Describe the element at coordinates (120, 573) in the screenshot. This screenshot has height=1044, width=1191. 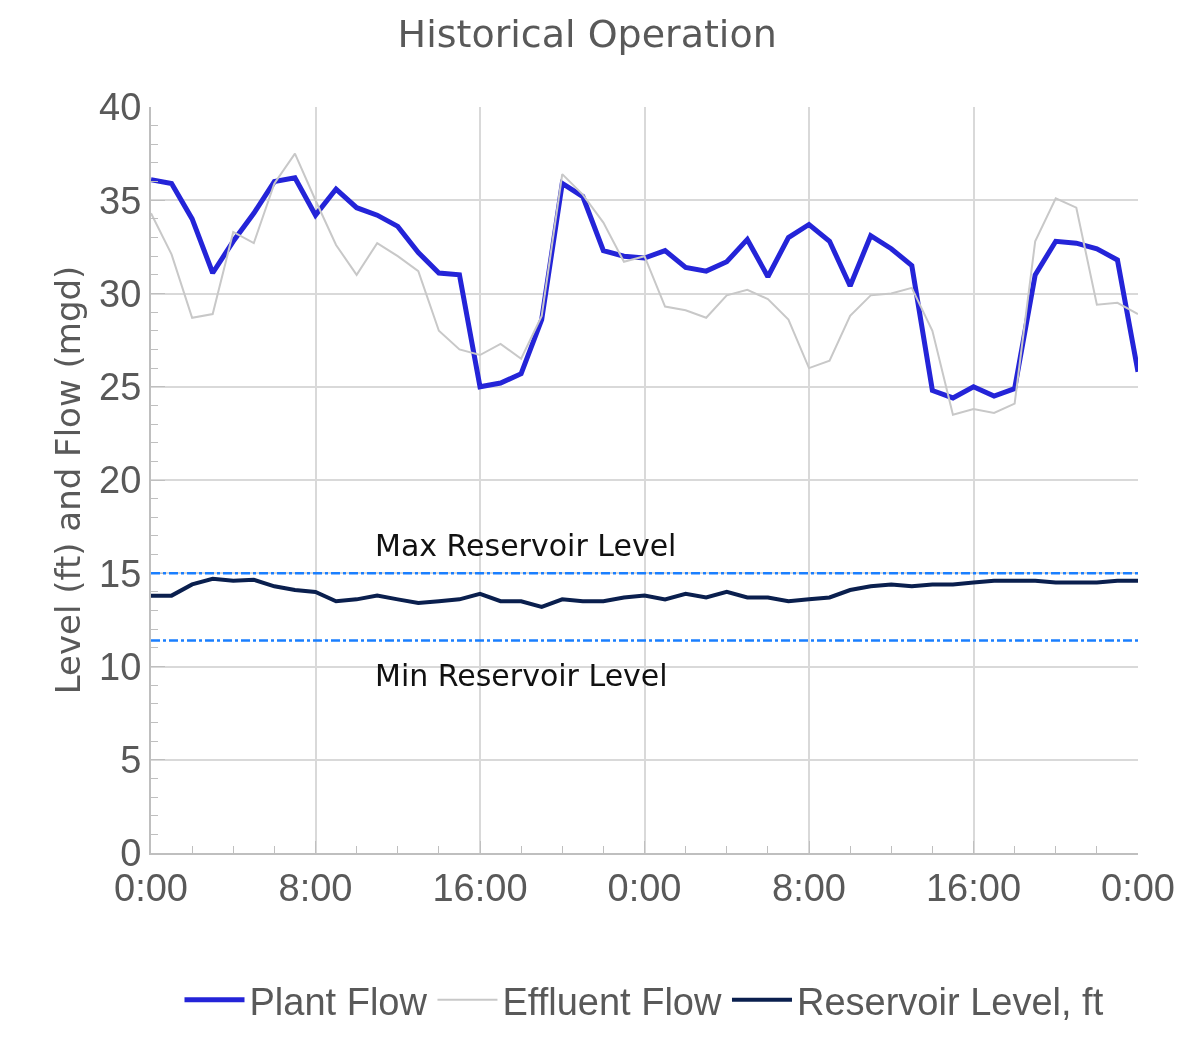
I see `y-tick-label: 15` at that location.